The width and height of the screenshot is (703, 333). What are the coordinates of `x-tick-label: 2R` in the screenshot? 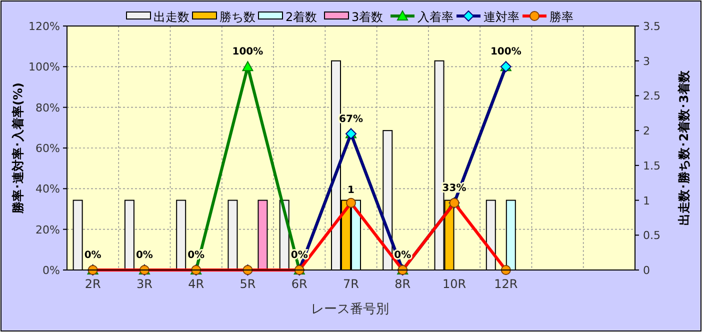 It's located at (92, 284).